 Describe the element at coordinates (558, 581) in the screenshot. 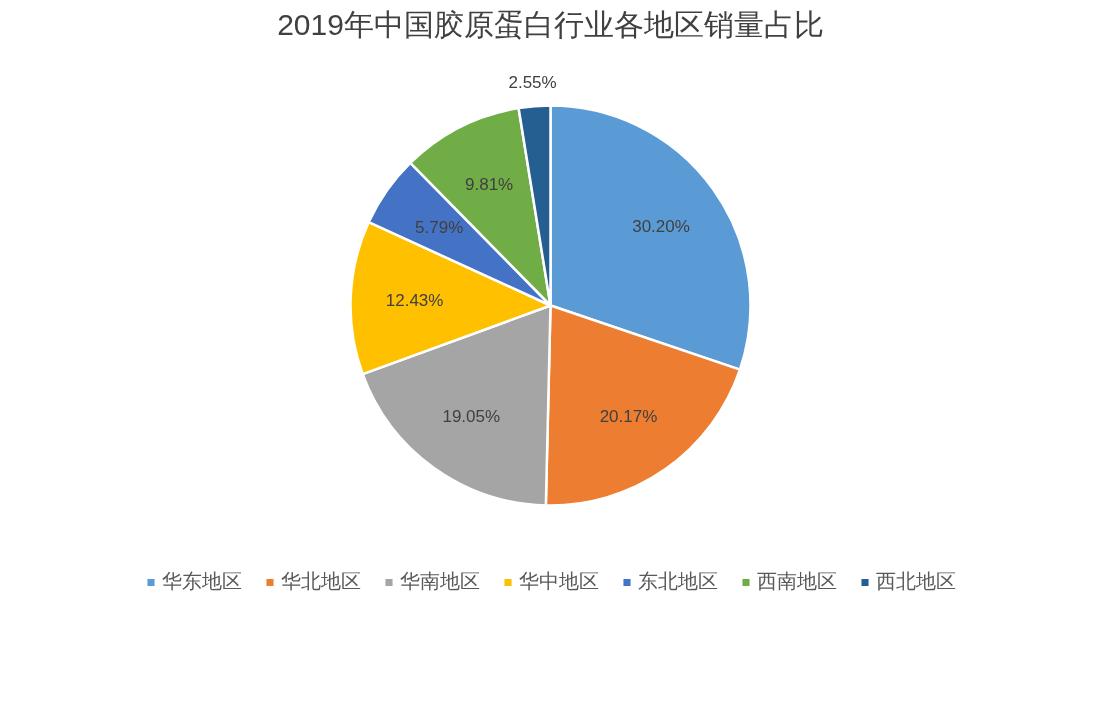

I see `legend-label: 华中地区` at that location.